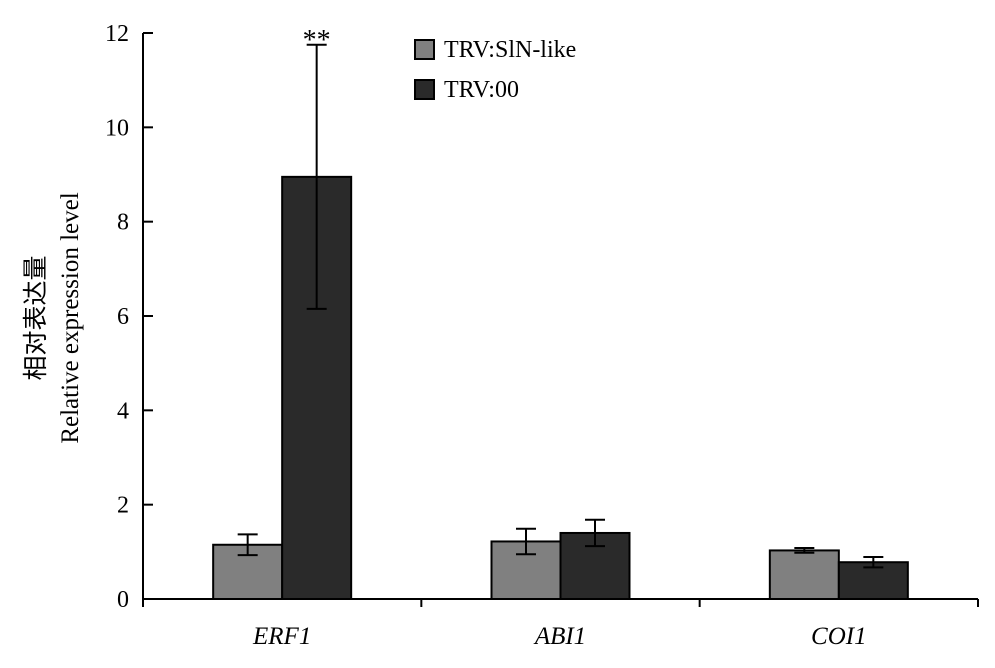  What do you see at coordinates (123, 223) in the screenshot?
I see `y-tick-label: 8` at bounding box center [123, 223].